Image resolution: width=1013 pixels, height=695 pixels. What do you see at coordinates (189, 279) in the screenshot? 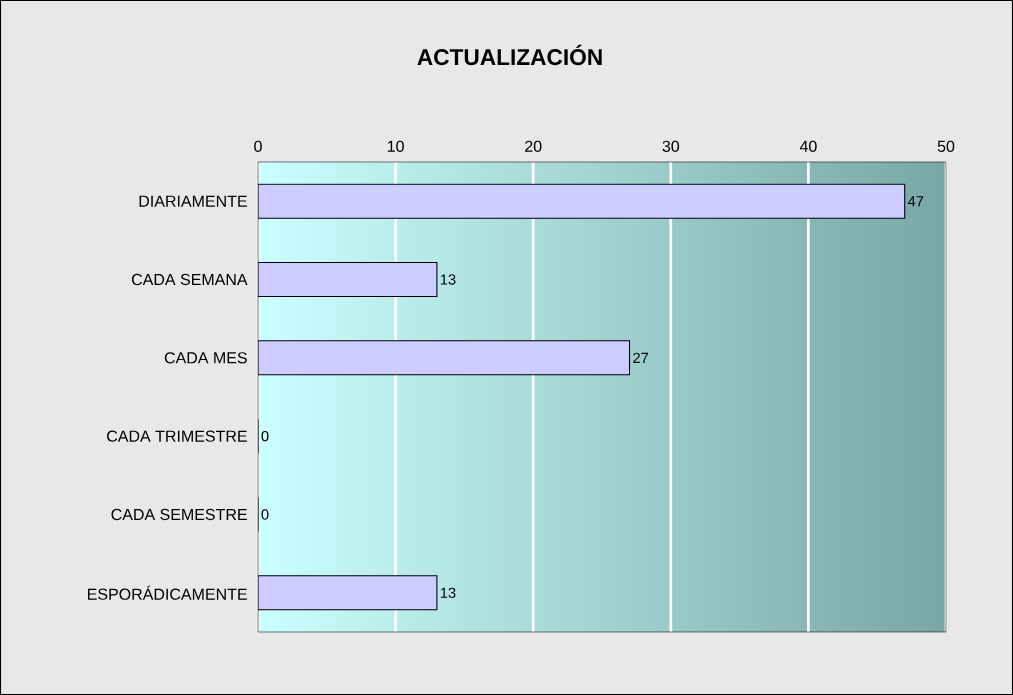
I see `y-tick-label: CADA SEMANA` at bounding box center [189, 279].